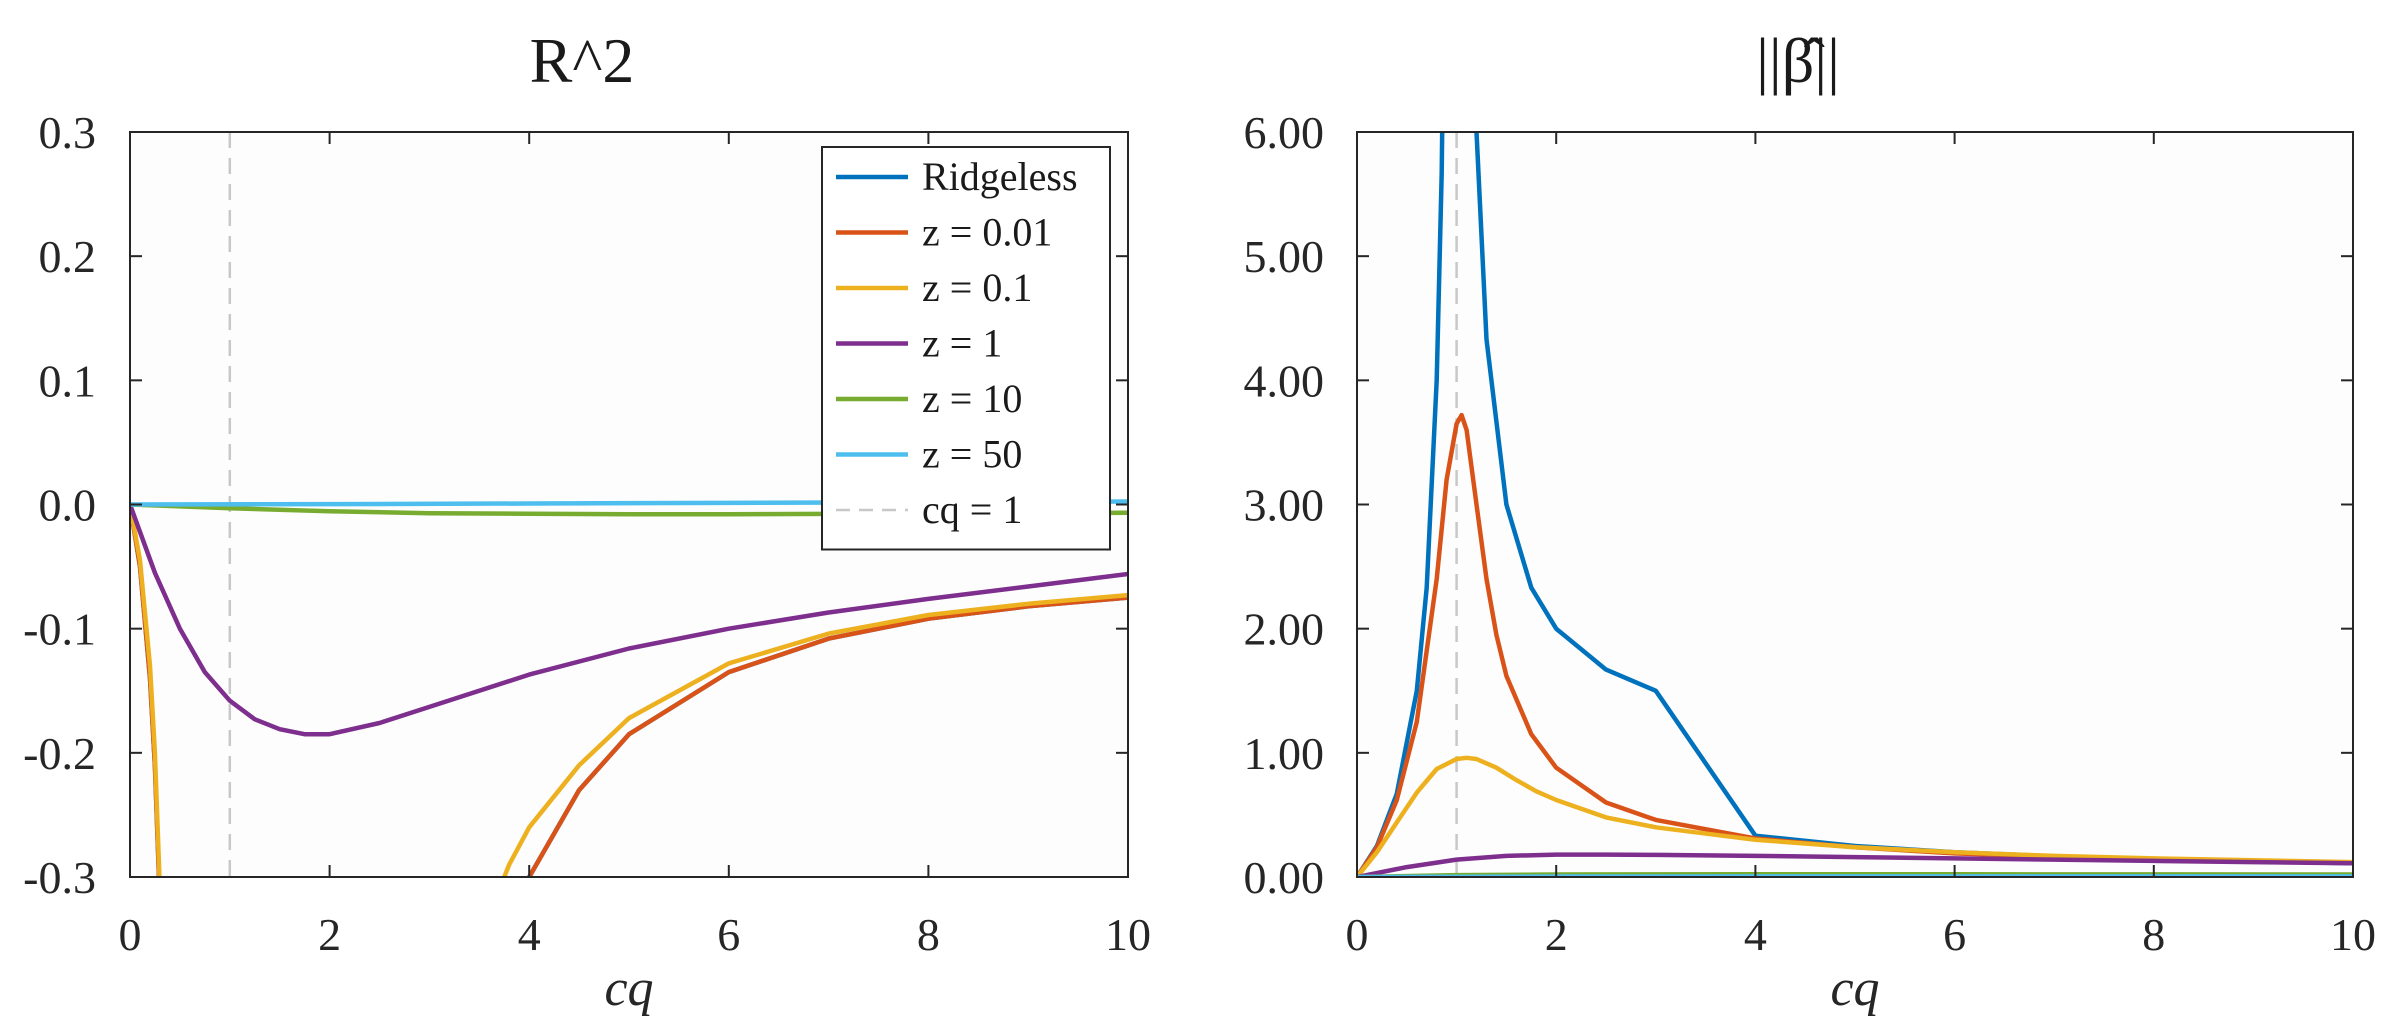 This screenshot has height=1033, width=2391. What do you see at coordinates (68, 505) in the screenshot?
I see `y-tick-label: 0.0` at bounding box center [68, 505].